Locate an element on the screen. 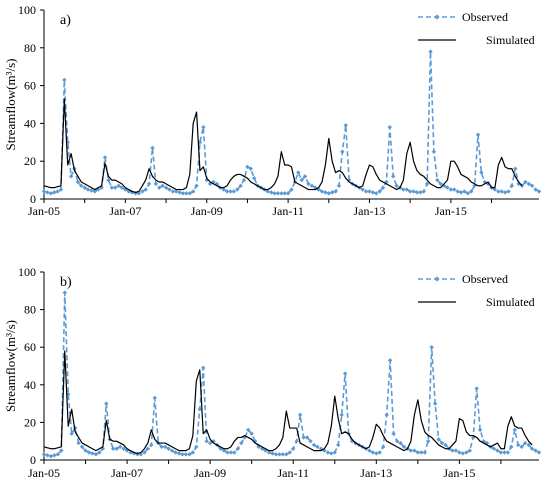 This screenshot has height=494, width=550. y-axis-title: Streamflow(m³/s) is located at coordinates (10, 366).